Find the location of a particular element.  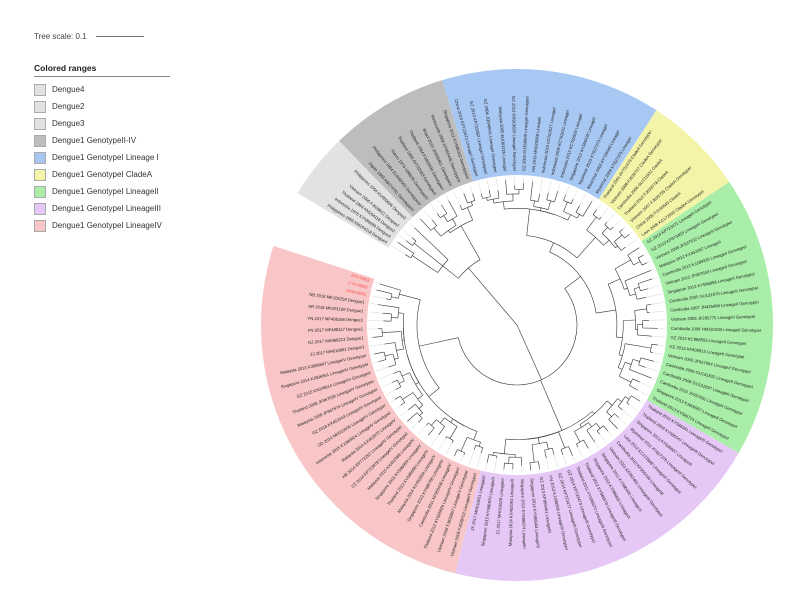

range-sector-dengue3 is located at coordinates (368, 183).